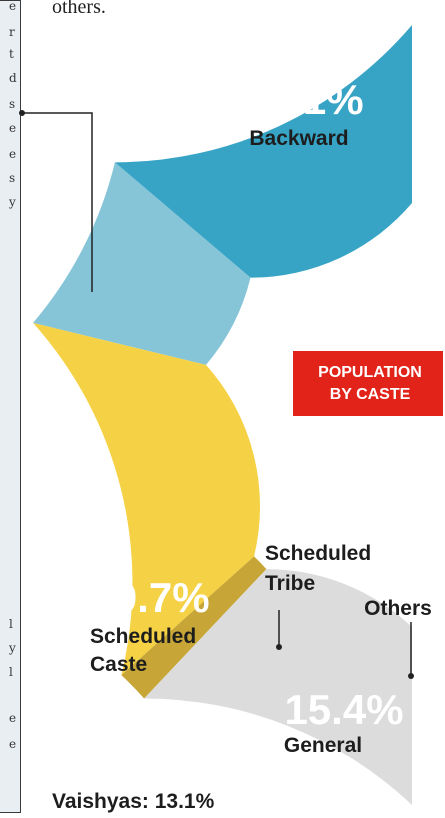 This screenshot has width=445, height=818. Describe the element at coordinates (149, 597) in the screenshot. I see `label-caste-pct: 19.7%` at that location.